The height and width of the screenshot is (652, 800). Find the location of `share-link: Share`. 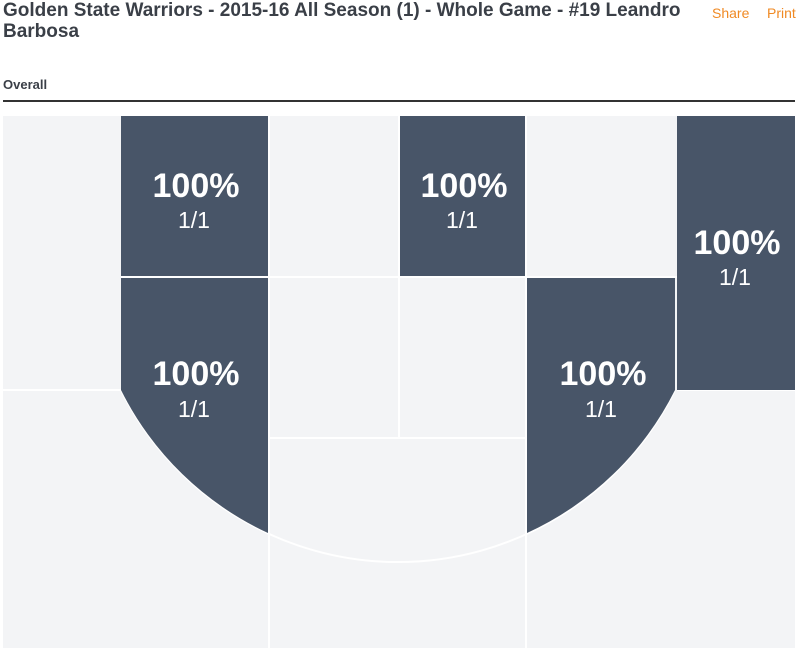

share-link: Share is located at coordinates (731, 13).